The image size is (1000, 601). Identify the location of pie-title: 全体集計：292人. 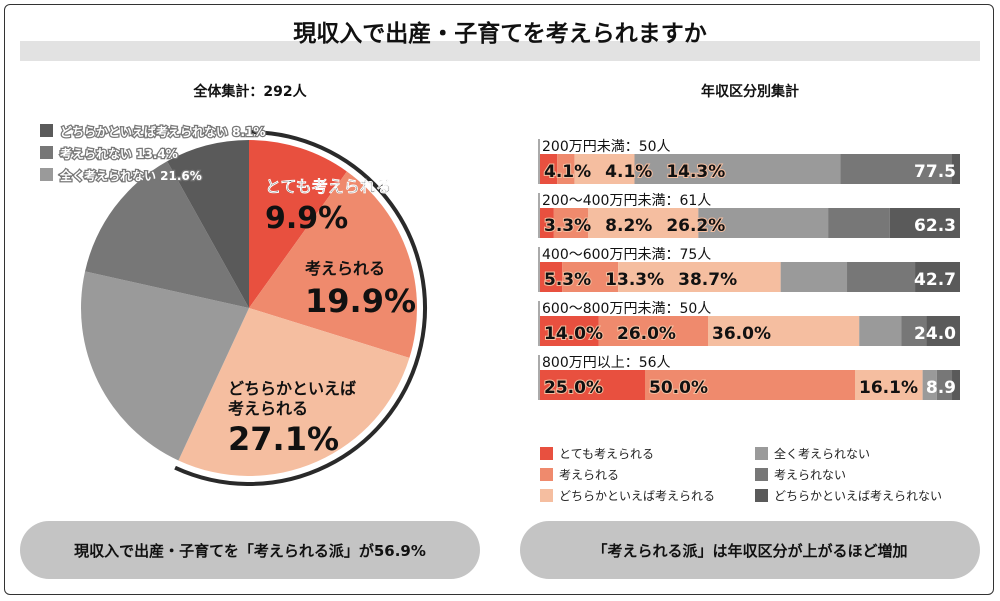
(250, 92).